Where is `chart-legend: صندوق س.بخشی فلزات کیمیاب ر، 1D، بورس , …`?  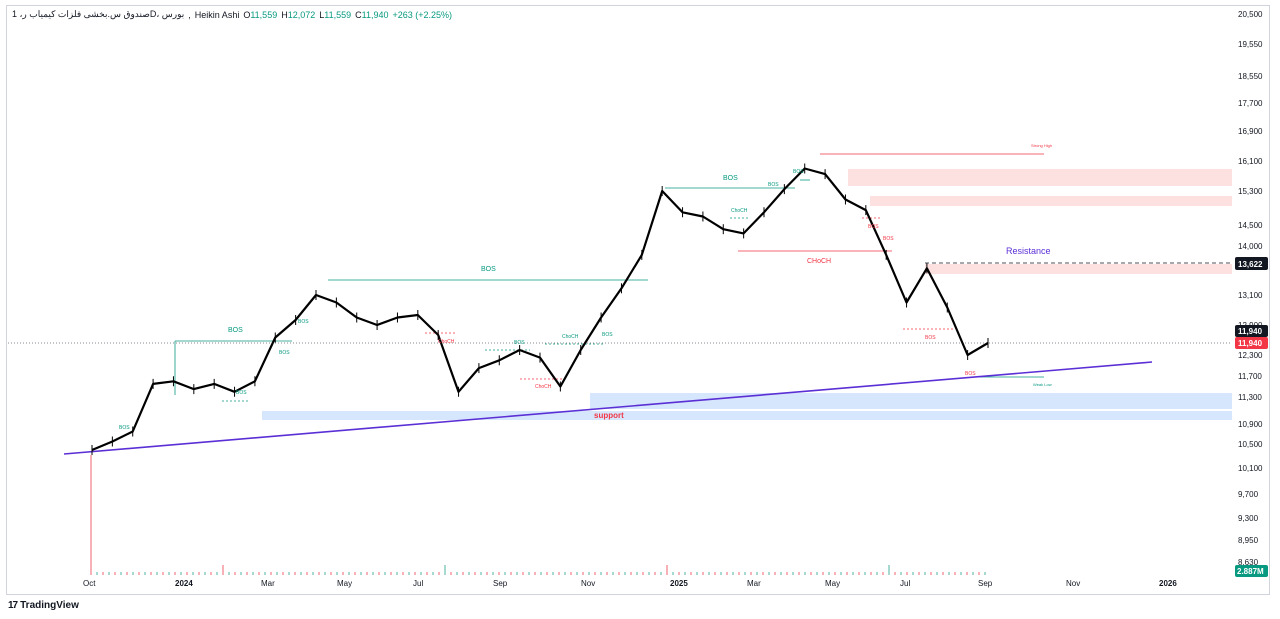 chart-legend: صندوق س.بخشی فلزات کیمیاب ر، 1D، بورس , … is located at coordinates (232, 14).